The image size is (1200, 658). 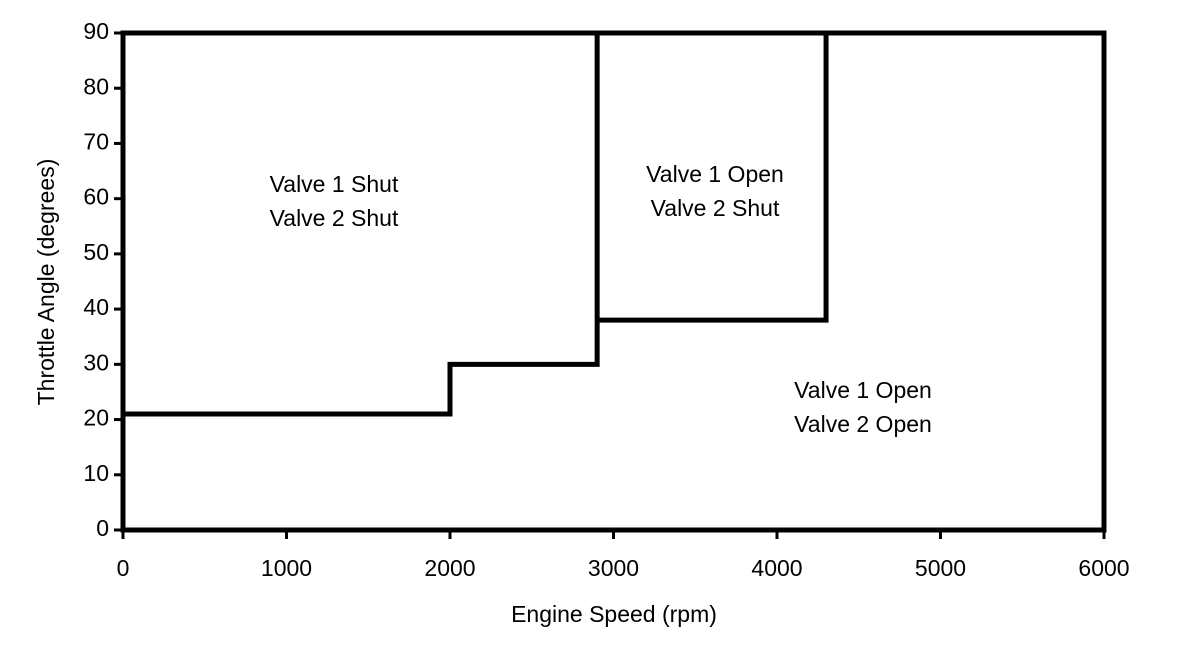 What do you see at coordinates (96, 31) in the screenshot?
I see `y-tick-label: 90` at bounding box center [96, 31].